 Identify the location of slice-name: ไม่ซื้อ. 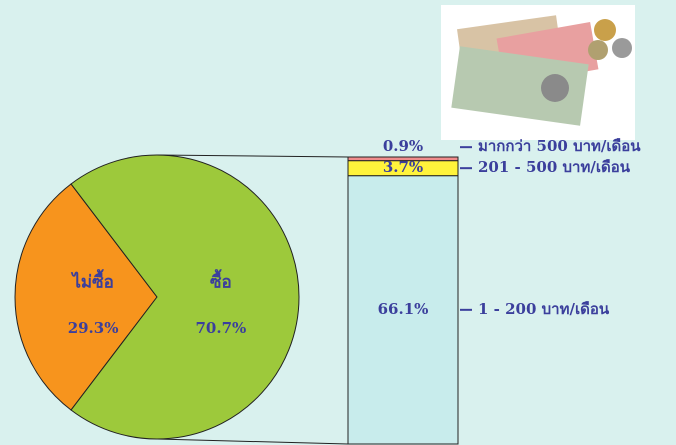
(92, 281).